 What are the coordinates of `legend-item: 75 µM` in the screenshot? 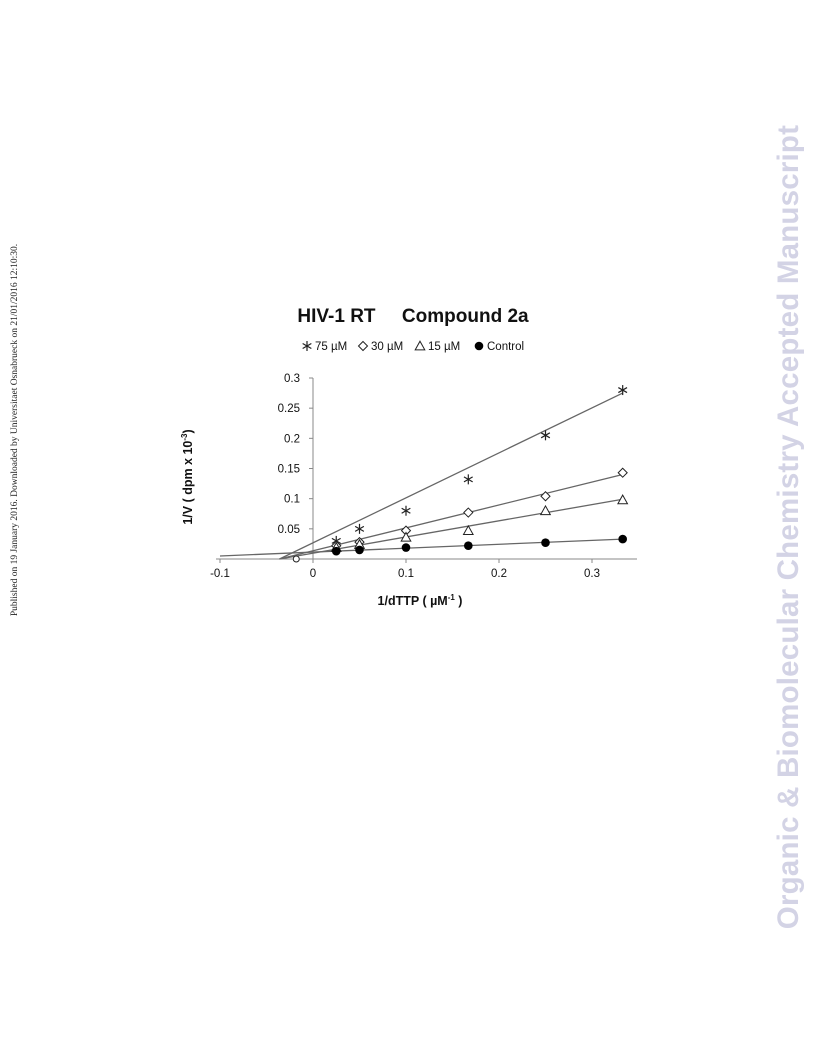 It's located at (324, 347).